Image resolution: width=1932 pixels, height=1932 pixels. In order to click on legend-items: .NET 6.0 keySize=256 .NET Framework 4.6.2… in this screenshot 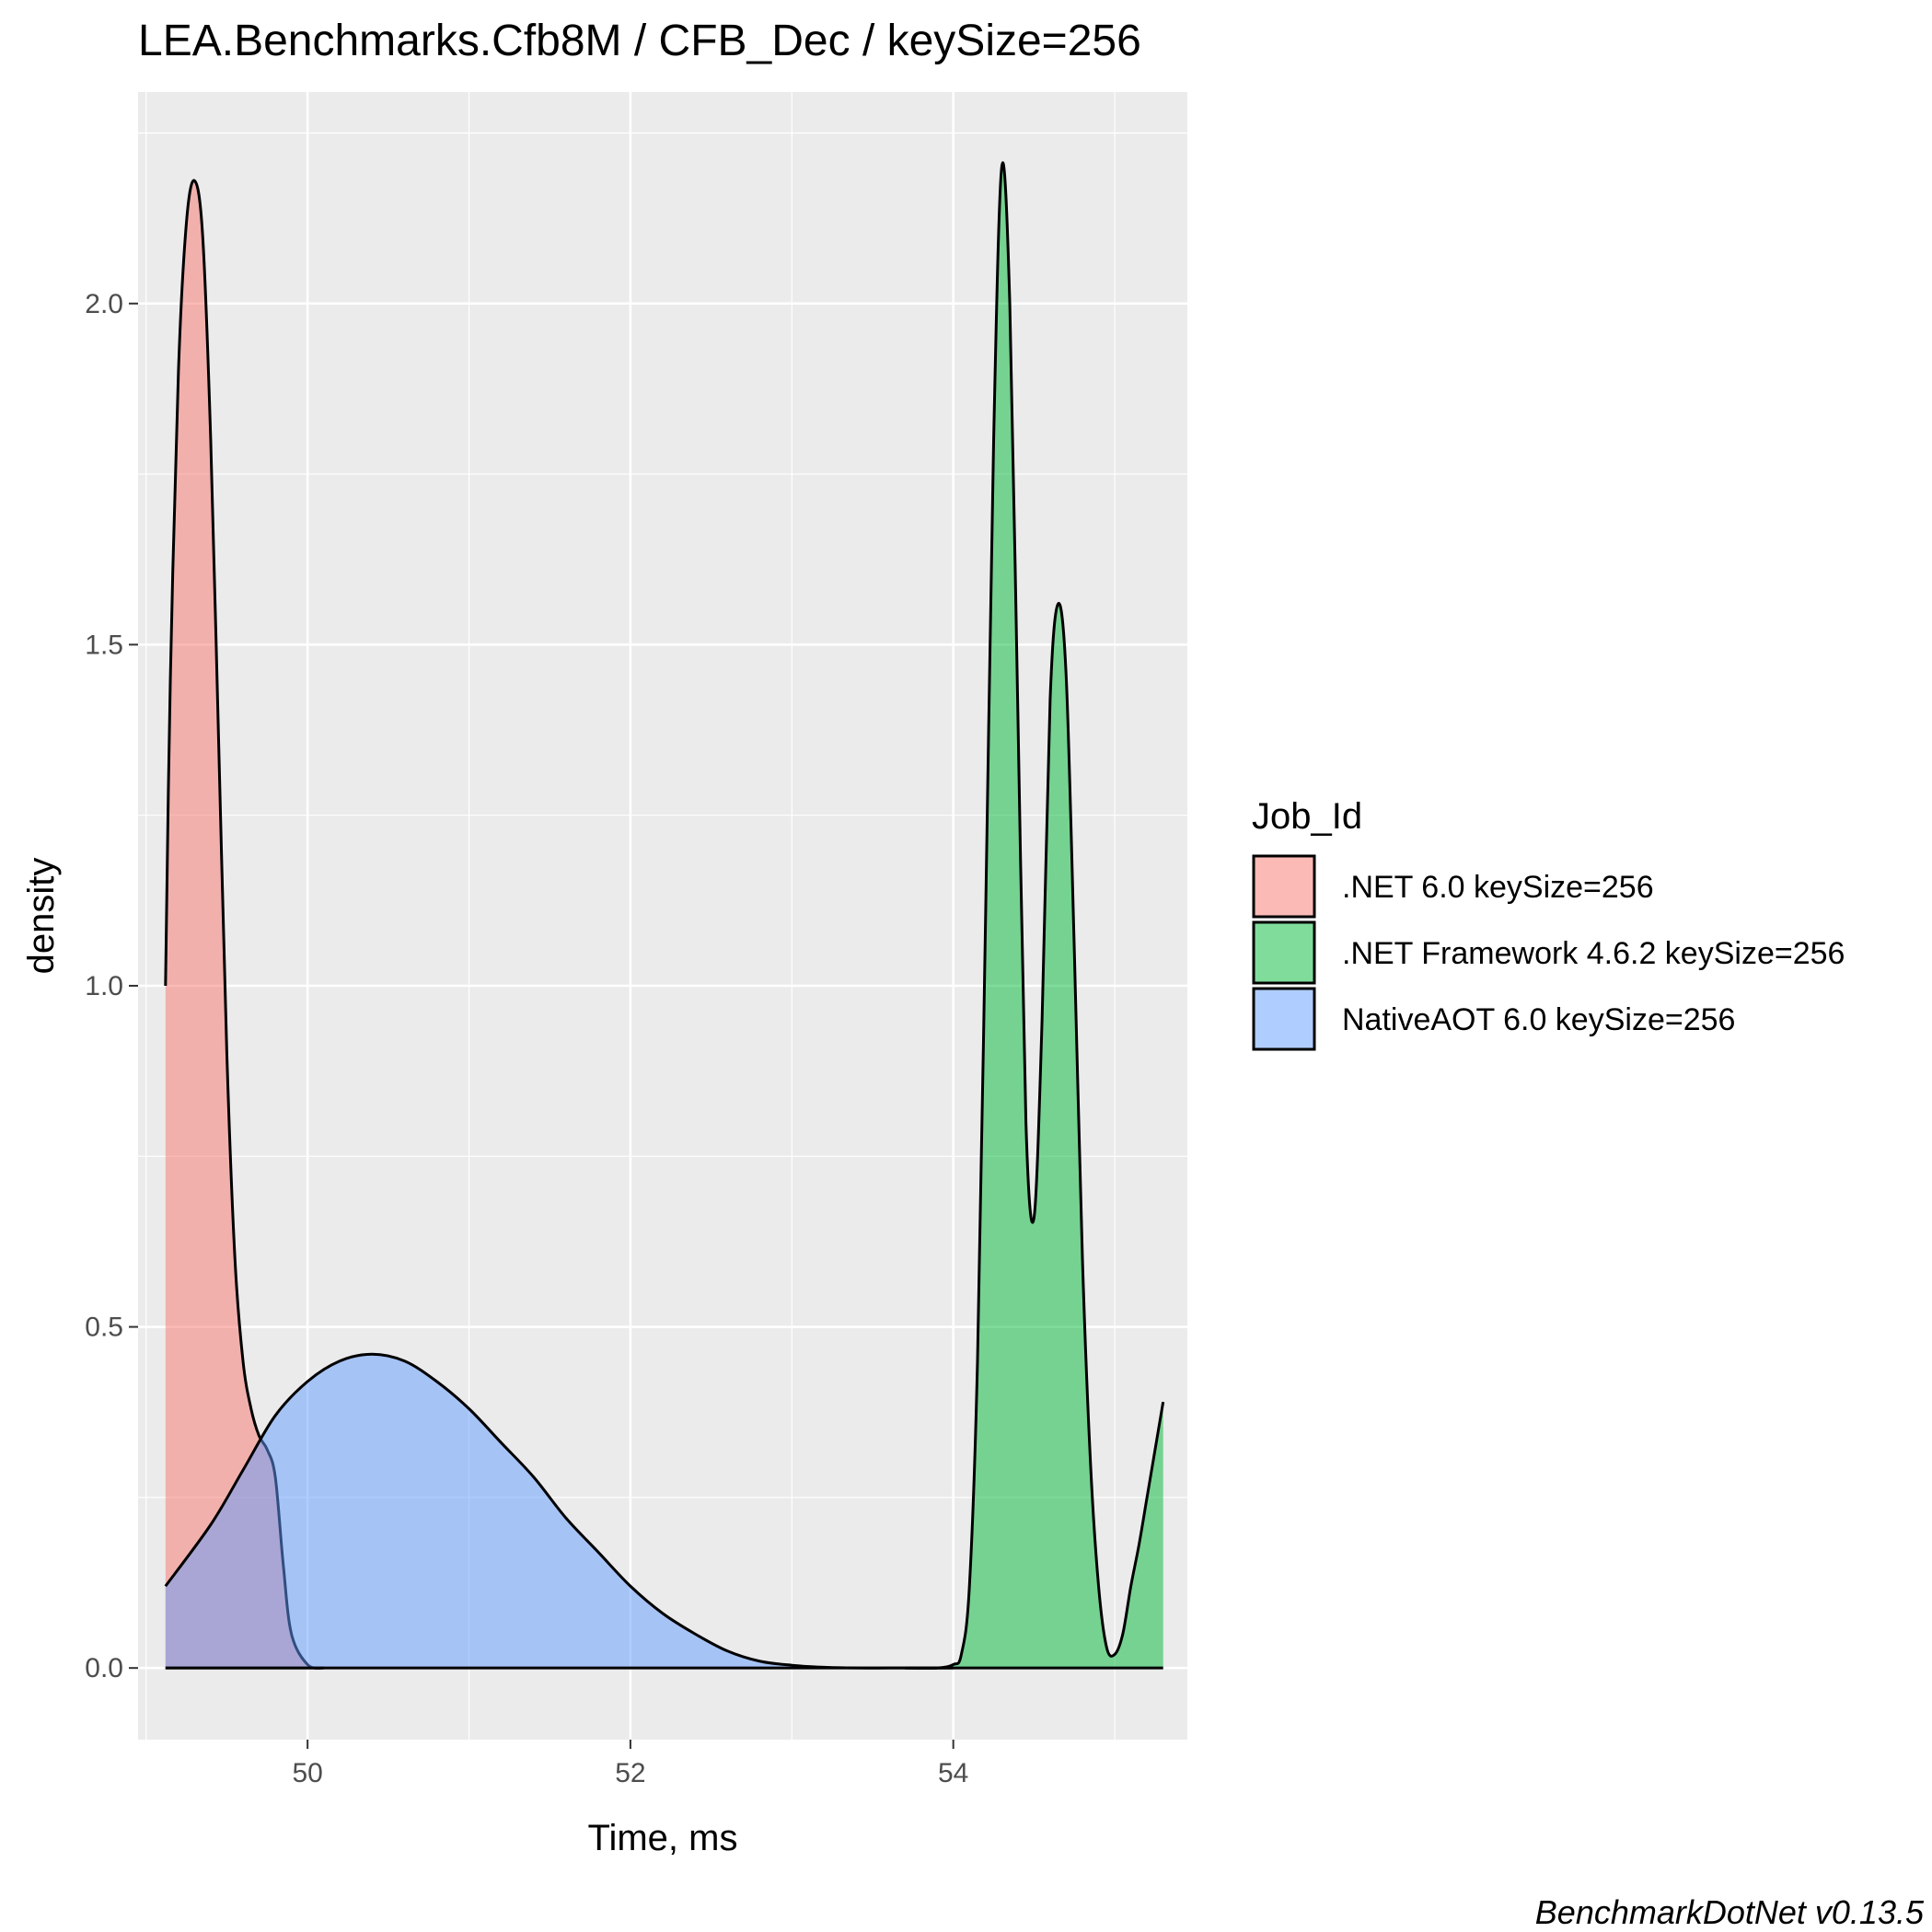, I will do `click(1549, 953)`.